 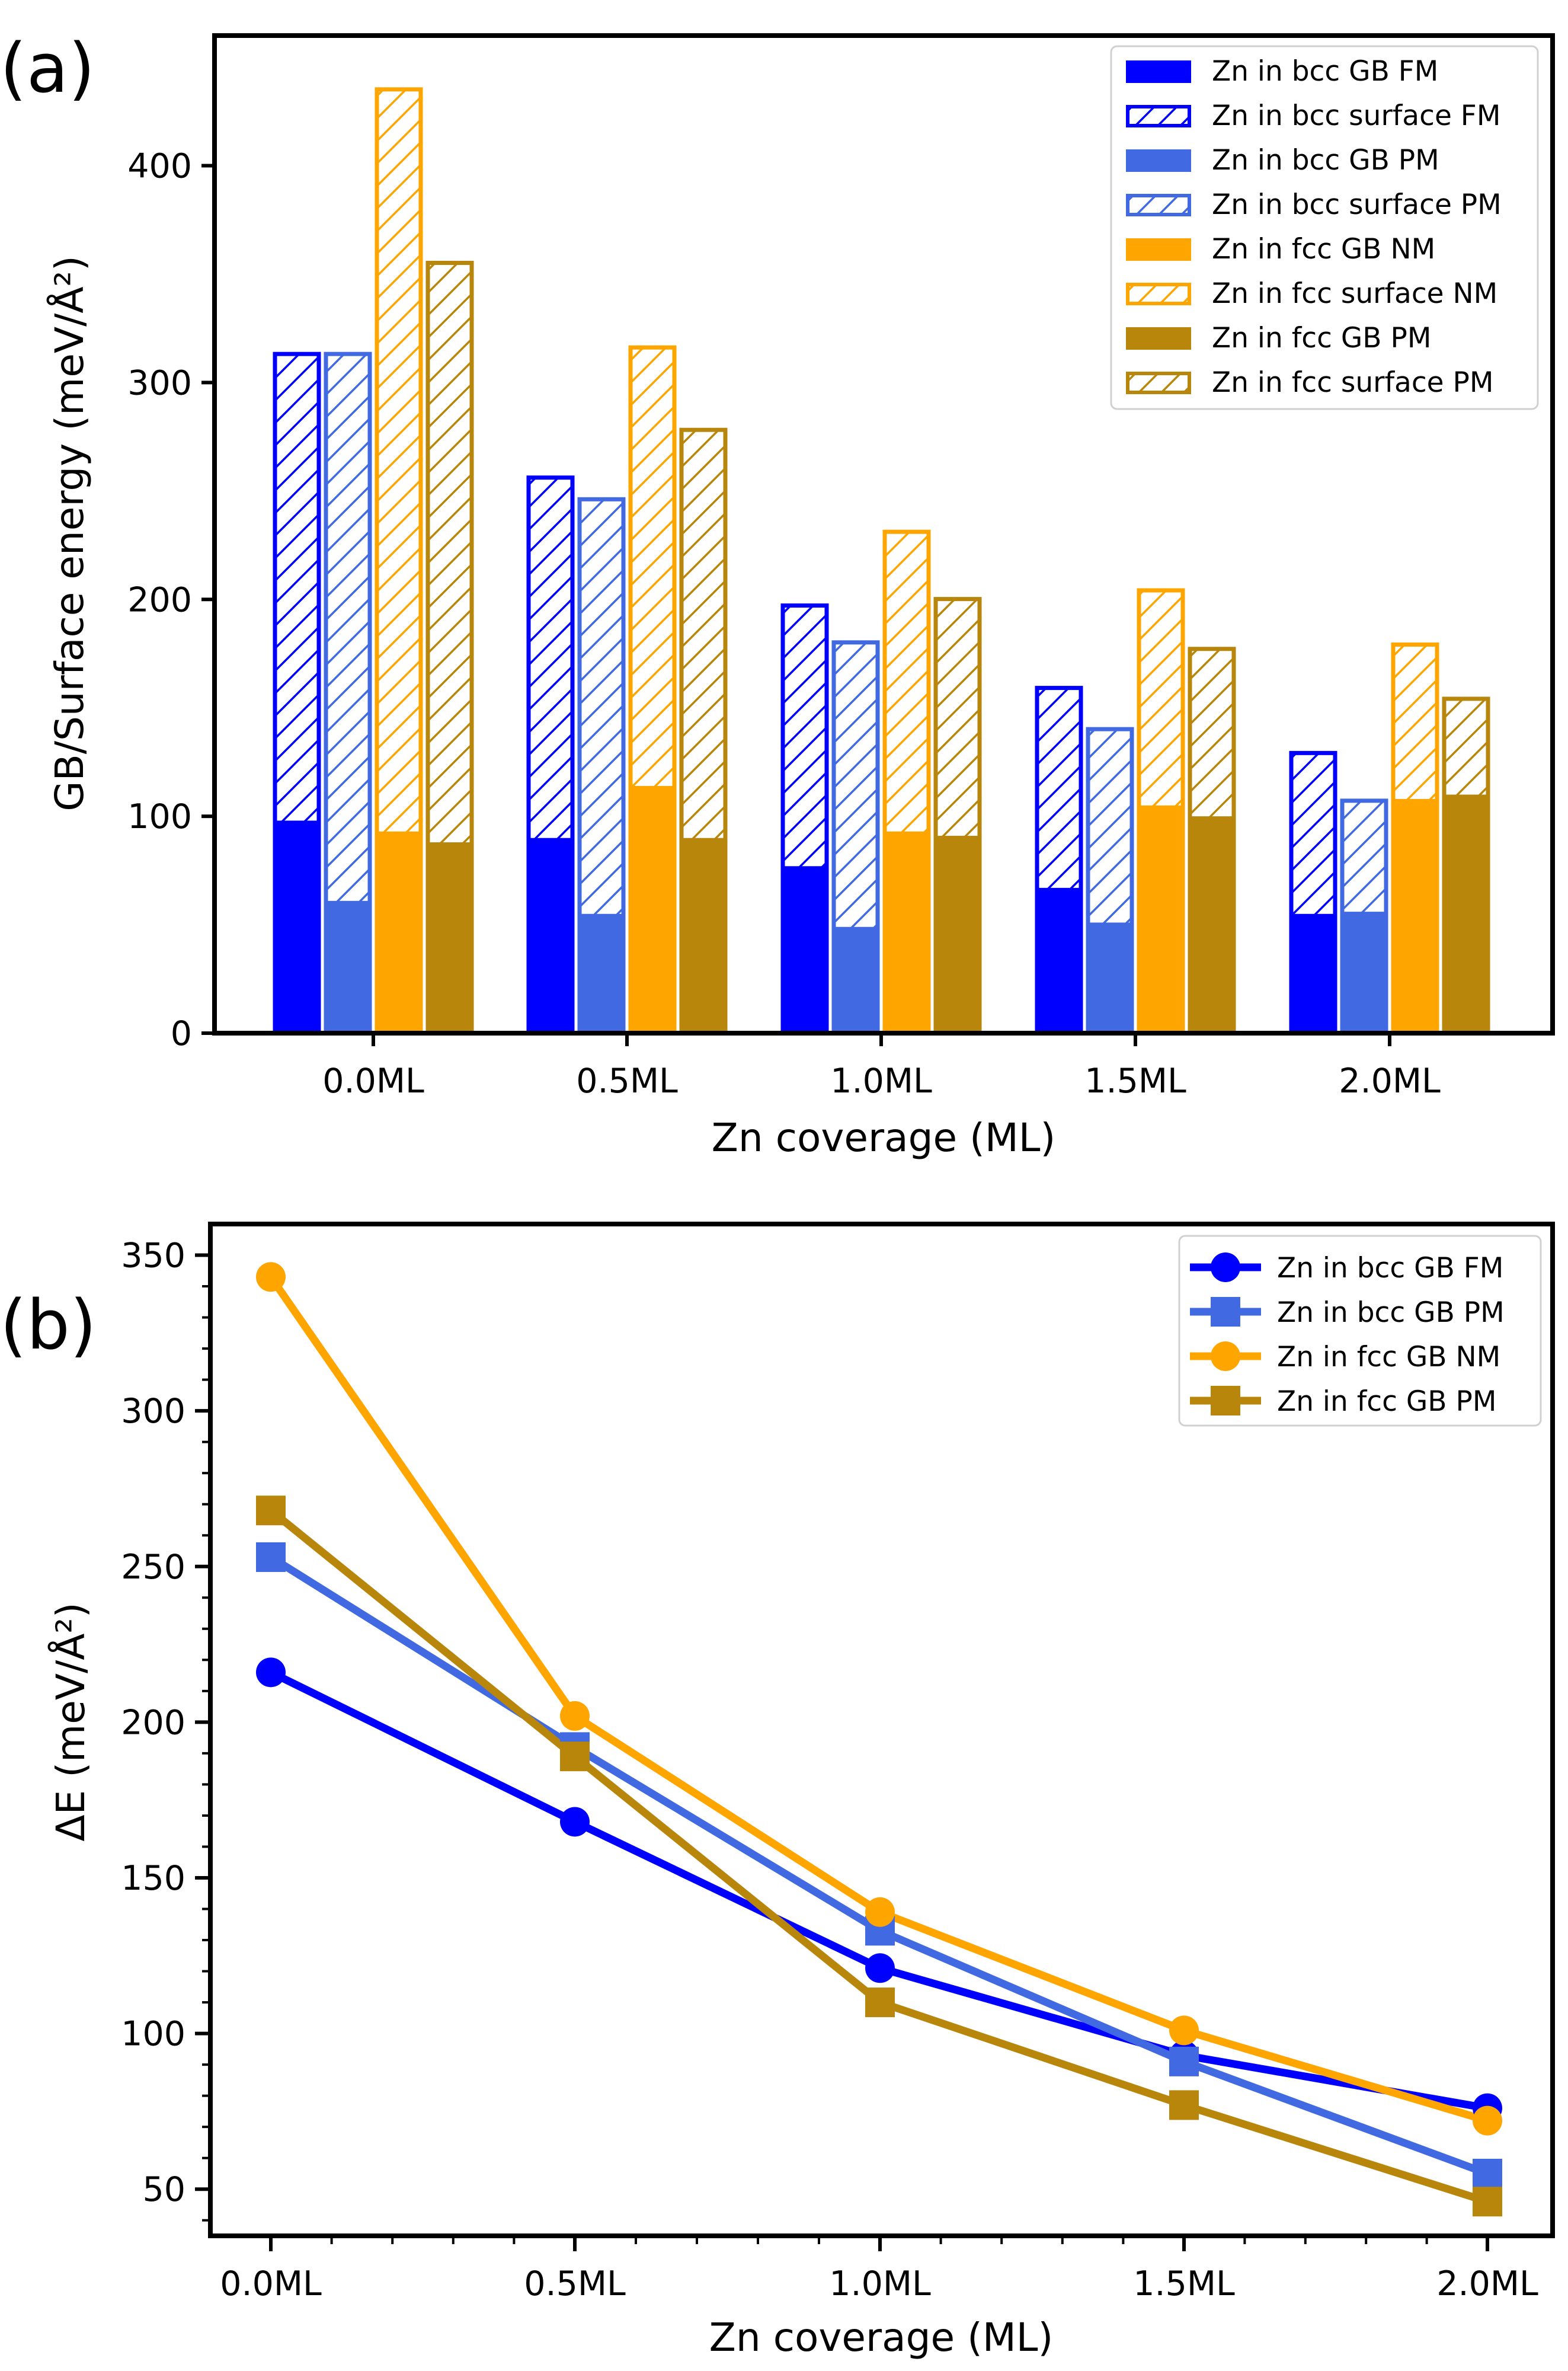 What do you see at coordinates (181, 1033) in the screenshot?
I see `y-tick-label: 0` at bounding box center [181, 1033].